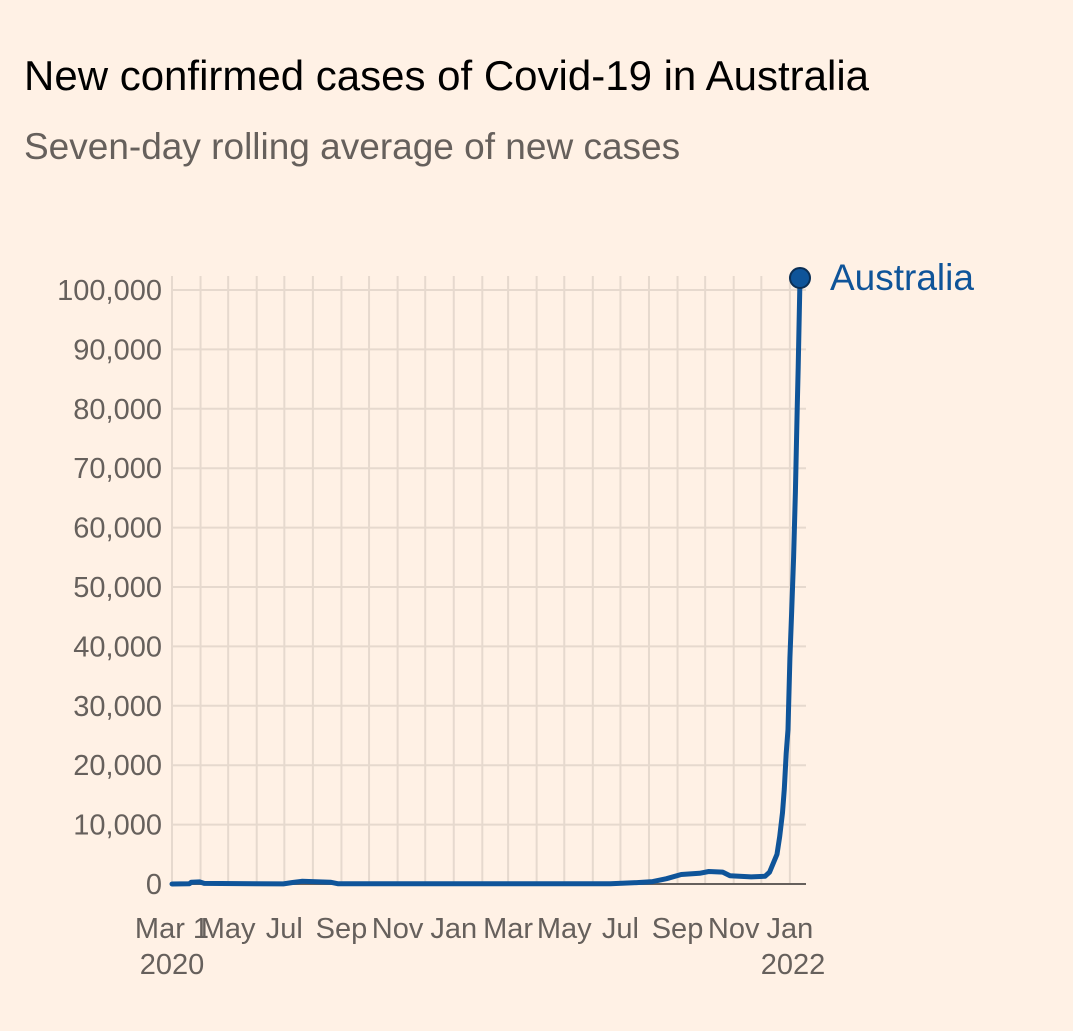  Describe the element at coordinates (117, 529) in the screenshot. I see `y-tick-label: 60,000` at that location.